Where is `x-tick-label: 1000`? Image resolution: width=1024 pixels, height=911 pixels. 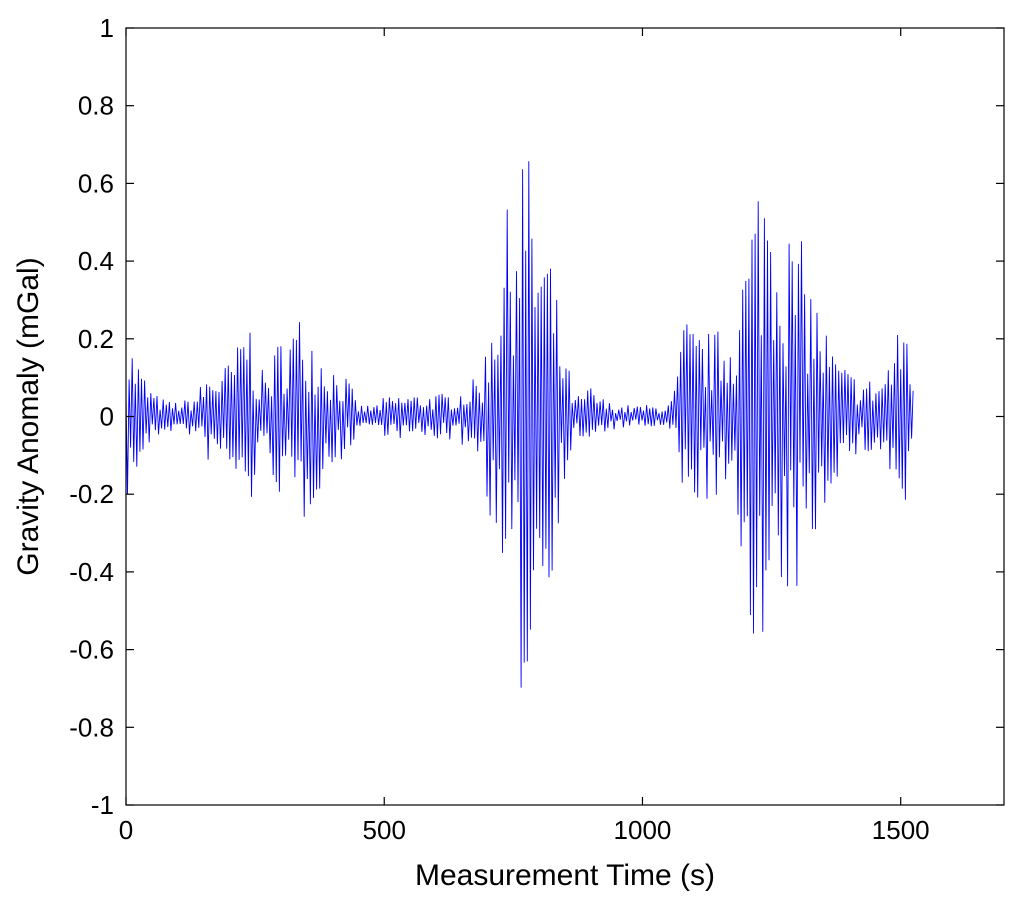 x-tick-label: 1000 is located at coordinates (643, 830).